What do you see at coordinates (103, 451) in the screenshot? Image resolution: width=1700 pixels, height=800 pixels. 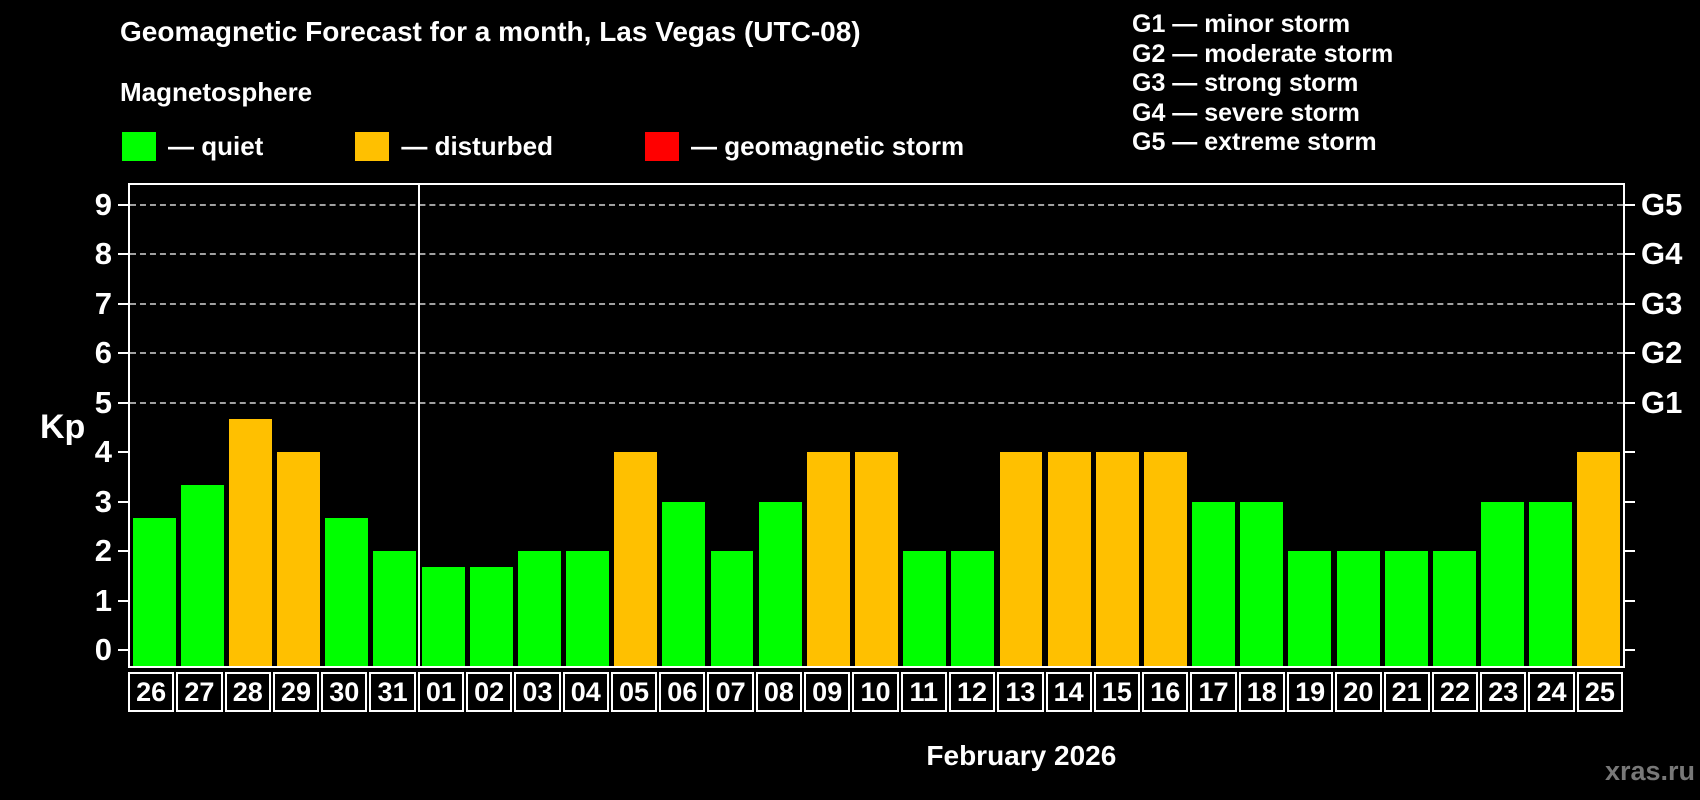 I see `y-tick-label-4: 4` at bounding box center [103, 451].